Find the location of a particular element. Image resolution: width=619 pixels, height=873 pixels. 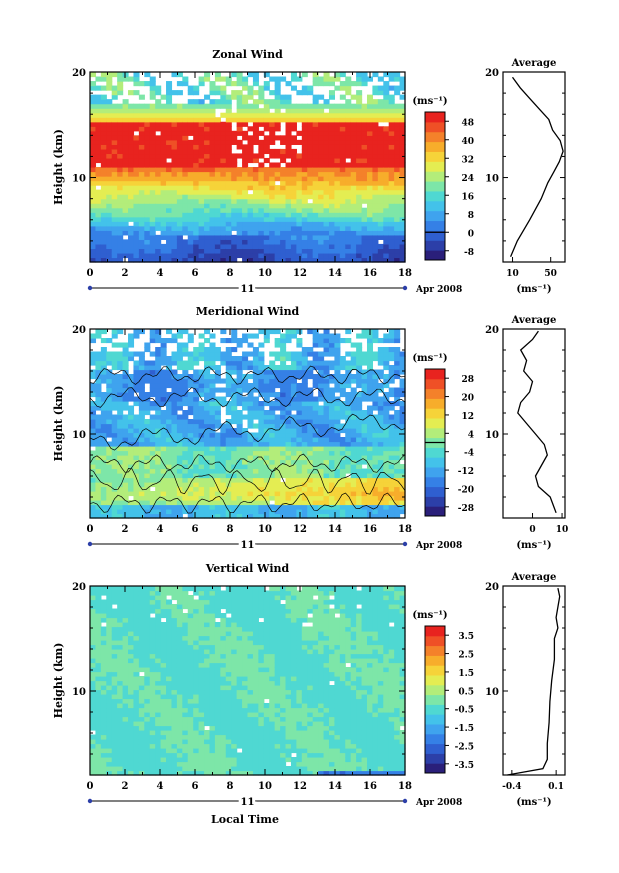

average-y-tick-label: 10 is located at coordinates (492, 435).